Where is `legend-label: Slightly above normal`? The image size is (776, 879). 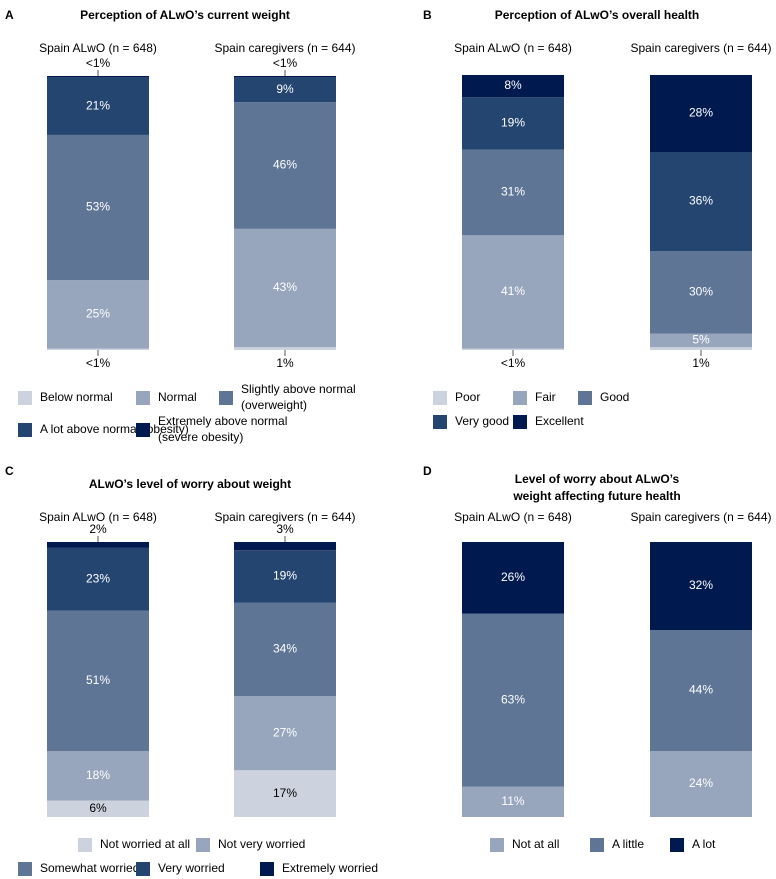 legend-label: Slightly above normal is located at coordinates (298, 389).